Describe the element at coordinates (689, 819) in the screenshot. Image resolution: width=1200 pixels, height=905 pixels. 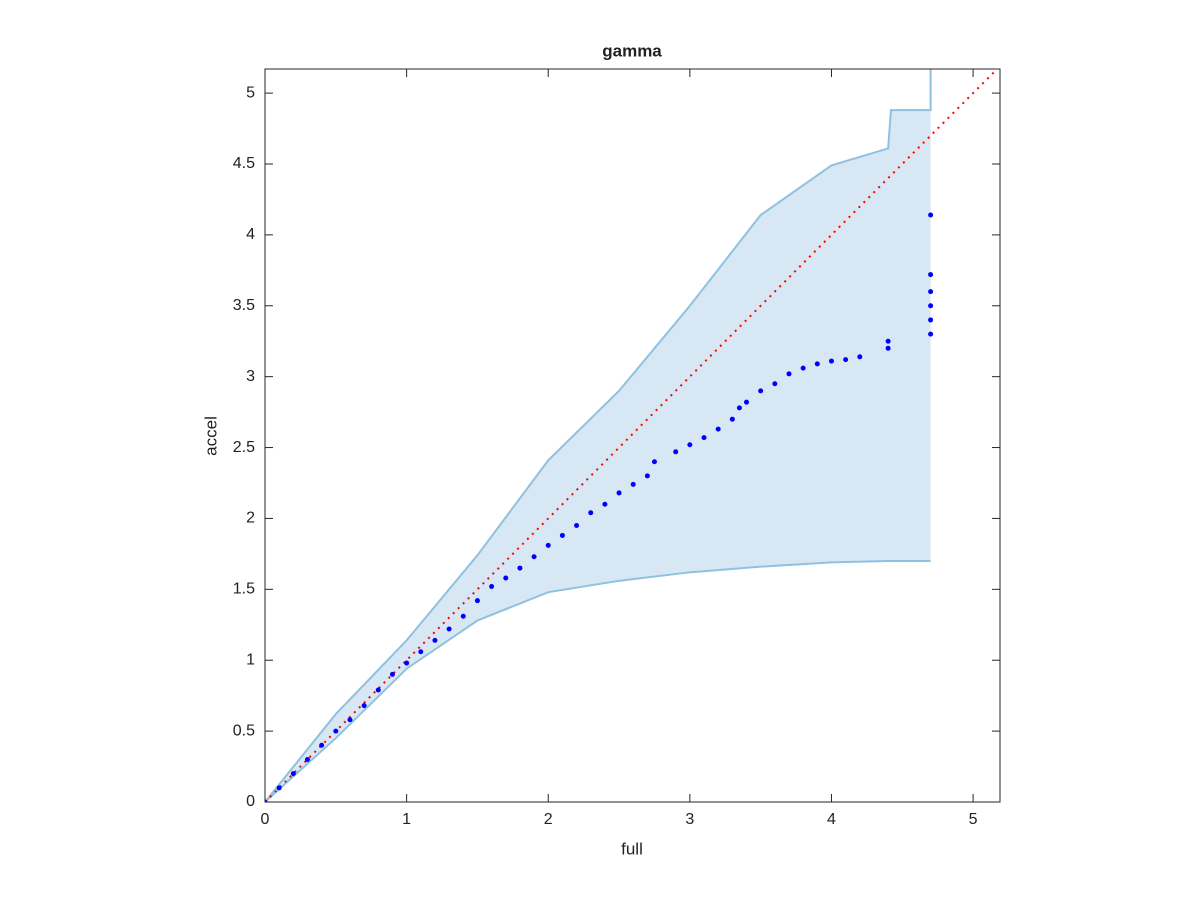
I see `x-tick-label: 3` at that location.